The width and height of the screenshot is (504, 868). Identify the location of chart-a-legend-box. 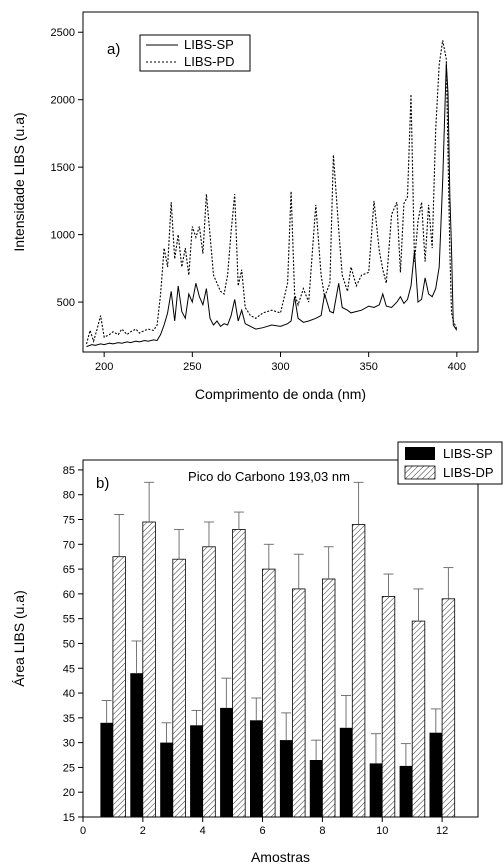
(195, 53).